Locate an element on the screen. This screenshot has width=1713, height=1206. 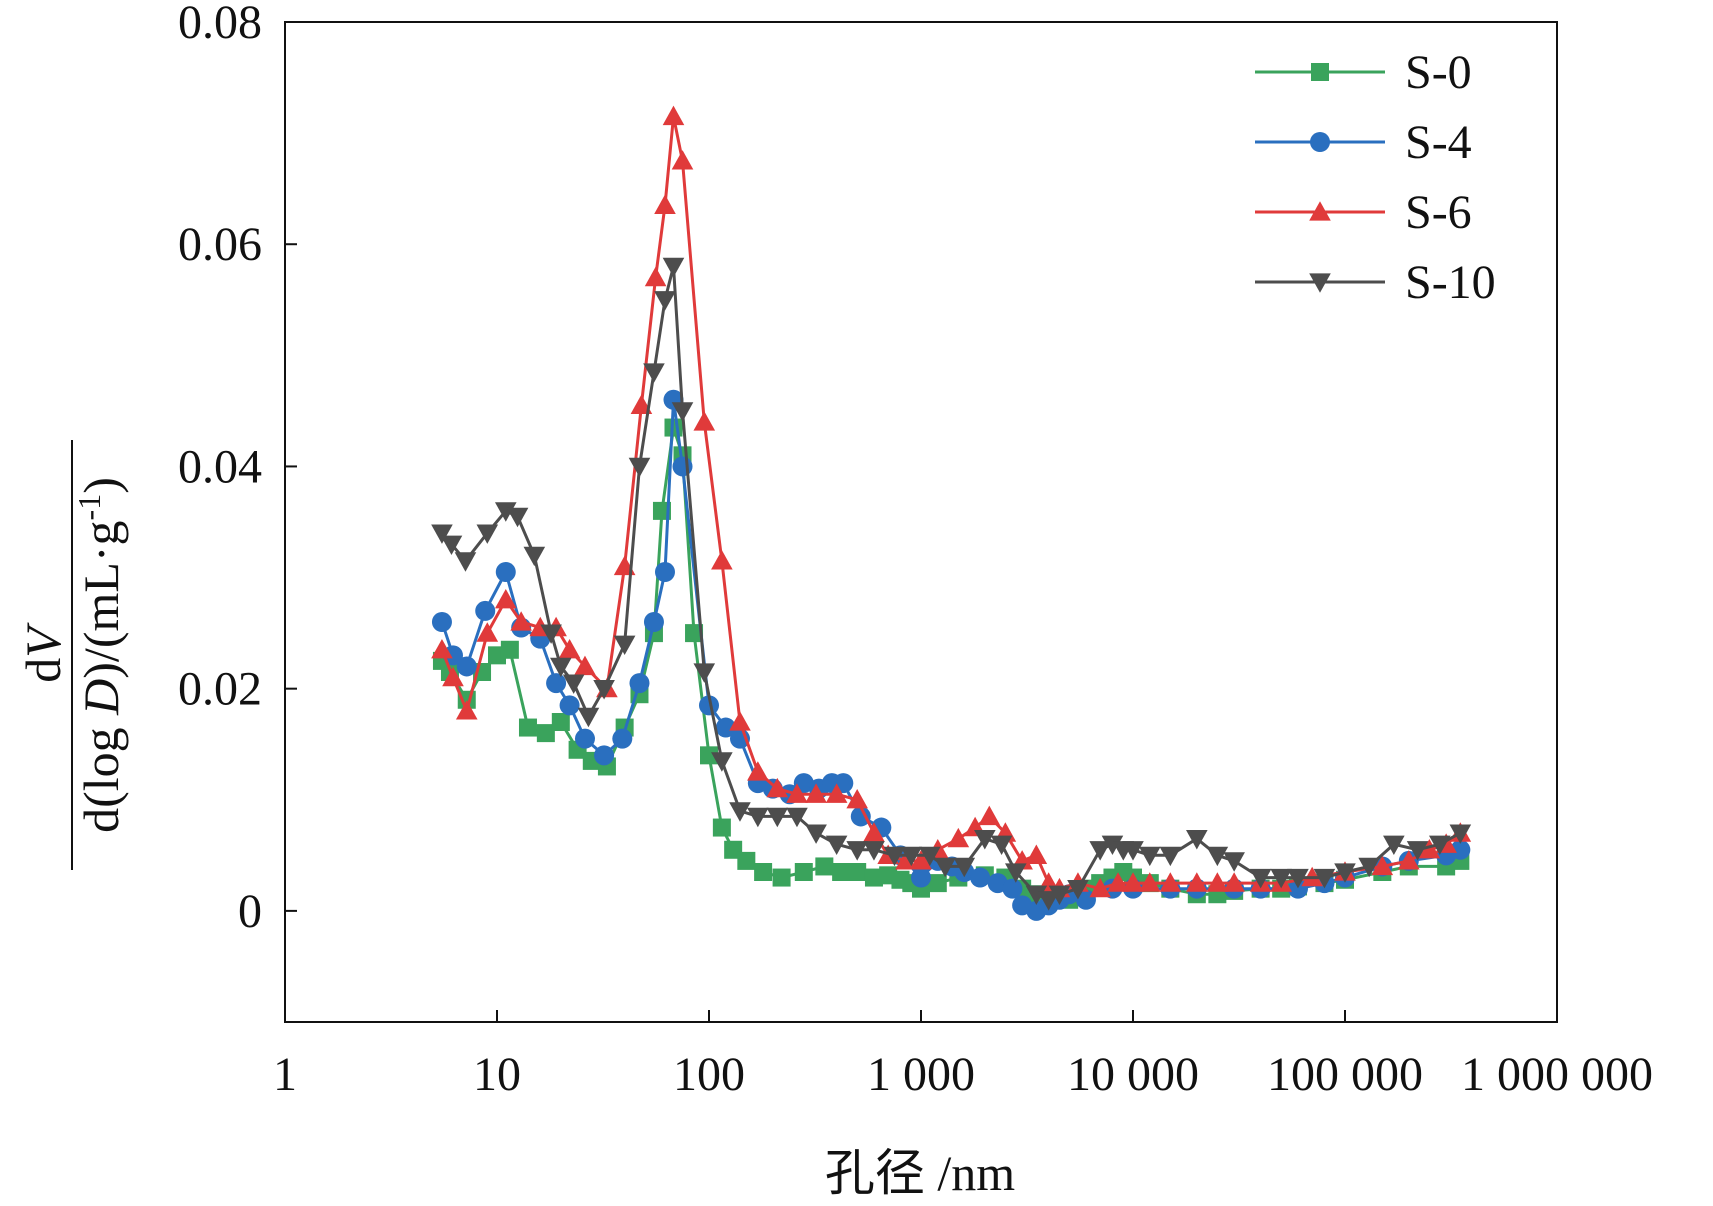
legend-label: S-10 is located at coordinates (1450, 282).